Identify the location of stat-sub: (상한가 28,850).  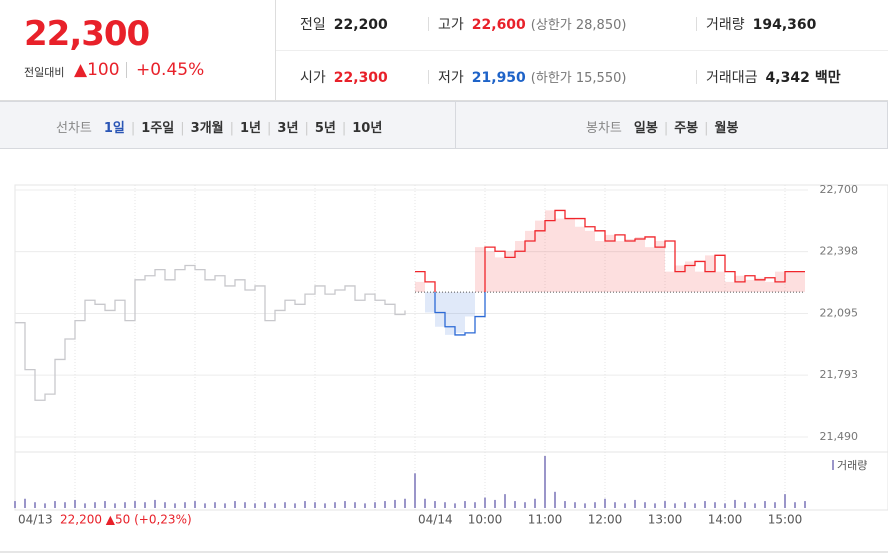
(578, 25).